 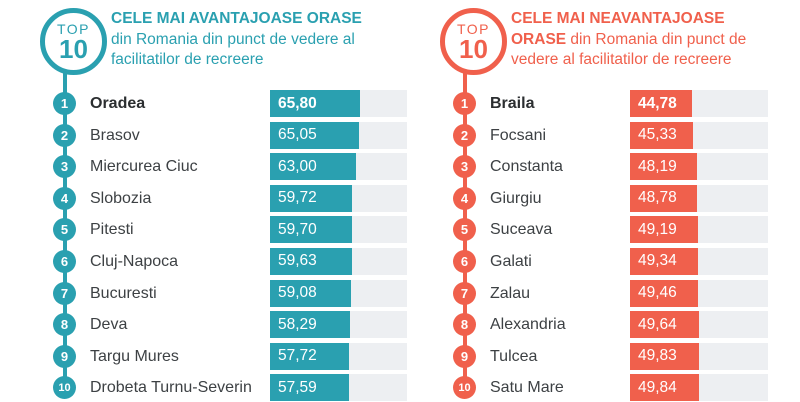 What do you see at coordinates (526, 167) in the screenshot?
I see `city-label: Constanta` at bounding box center [526, 167].